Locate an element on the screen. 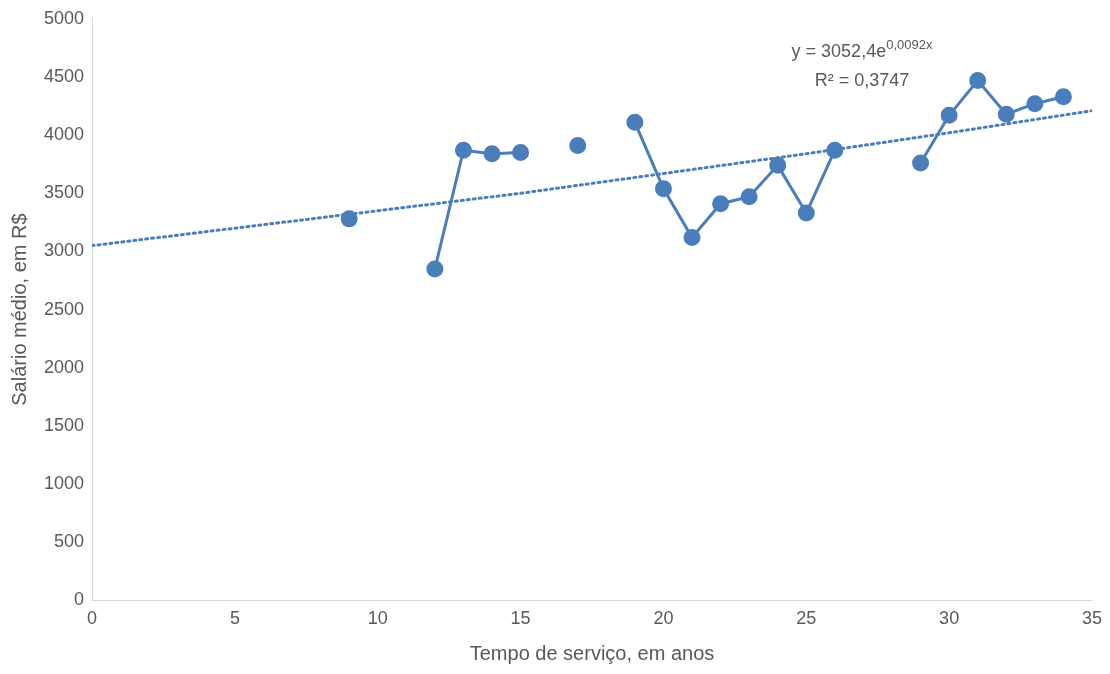 Image resolution: width=1110 pixels, height=674 pixels. y-tick-label: 1500 is located at coordinates (64, 424).